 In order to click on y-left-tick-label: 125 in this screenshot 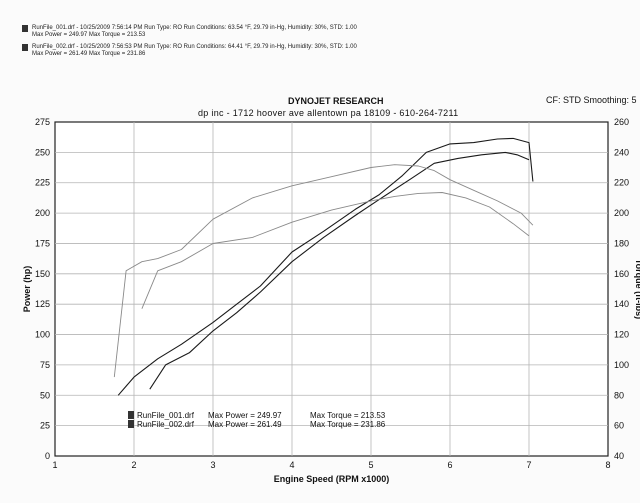, I will do `click(42, 304)`.